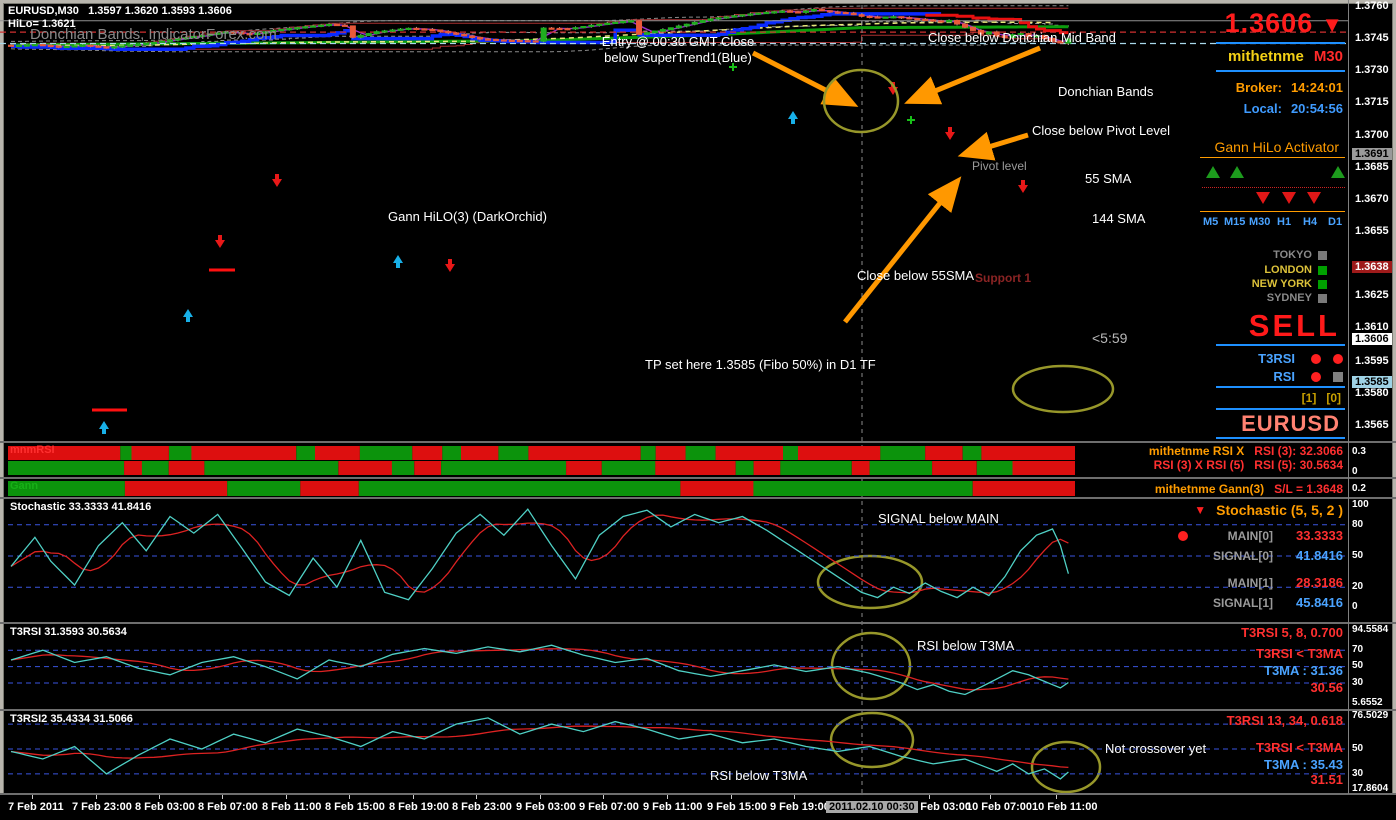 The width and height of the screenshot is (1396, 820). Describe the element at coordinates (1328, 56) in the screenshot. I see `timeframe-label: M30` at that location.